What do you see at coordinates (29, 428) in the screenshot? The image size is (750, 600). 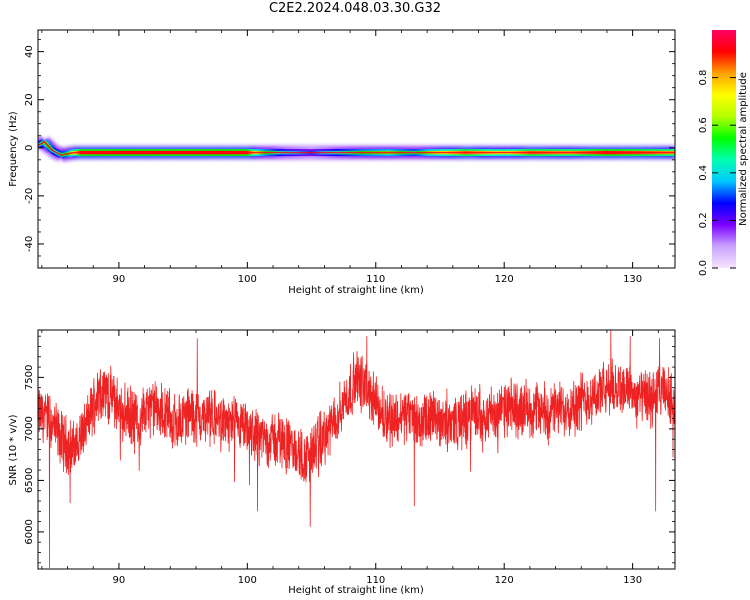 I see `y-tick-label: 7000` at bounding box center [29, 428].